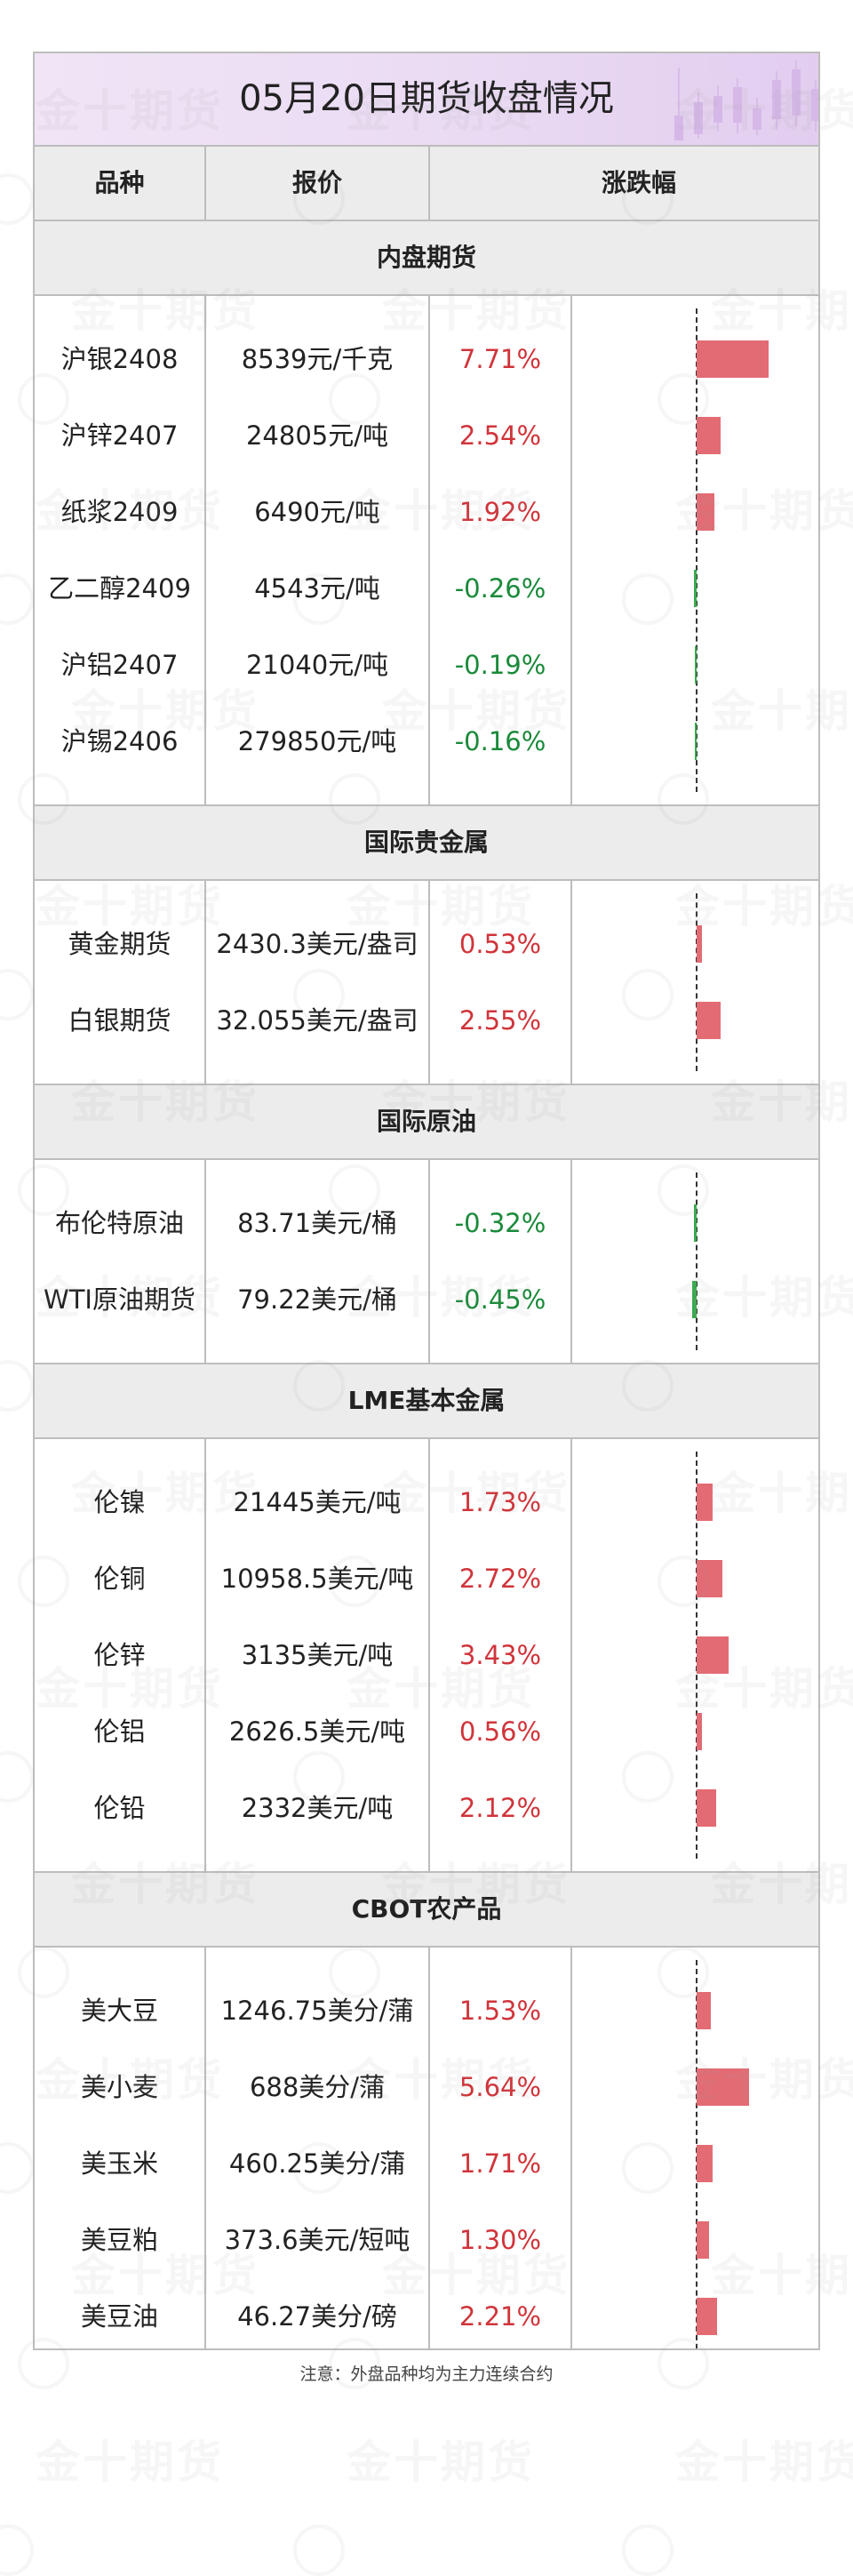 Image resolution: width=853 pixels, height=2576 pixels. What do you see at coordinates (639, 182) in the screenshot?
I see `column-header-change: 涨跌幅` at bounding box center [639, 182].